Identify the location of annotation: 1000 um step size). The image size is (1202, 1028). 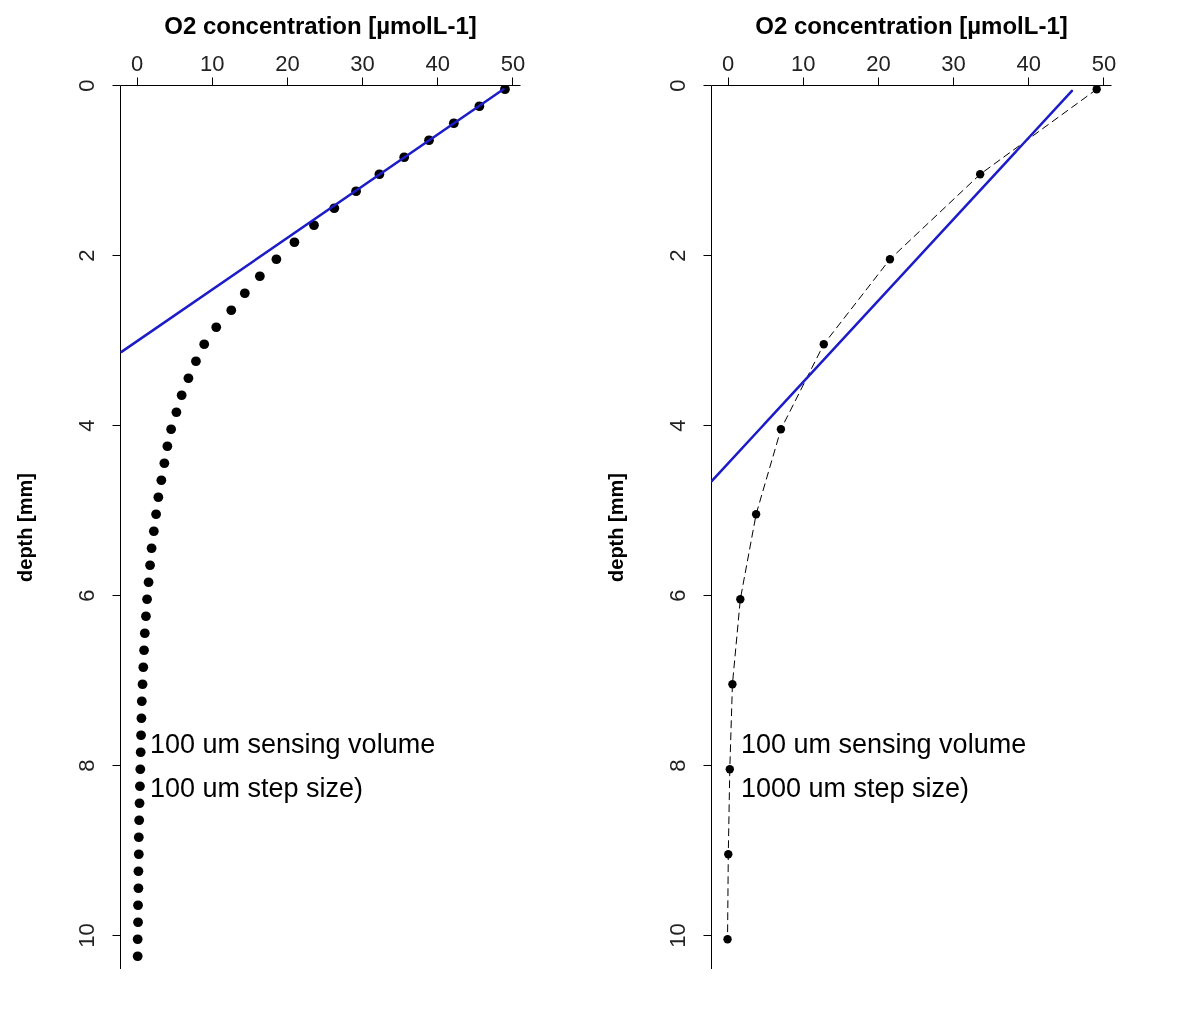
(855, 788).